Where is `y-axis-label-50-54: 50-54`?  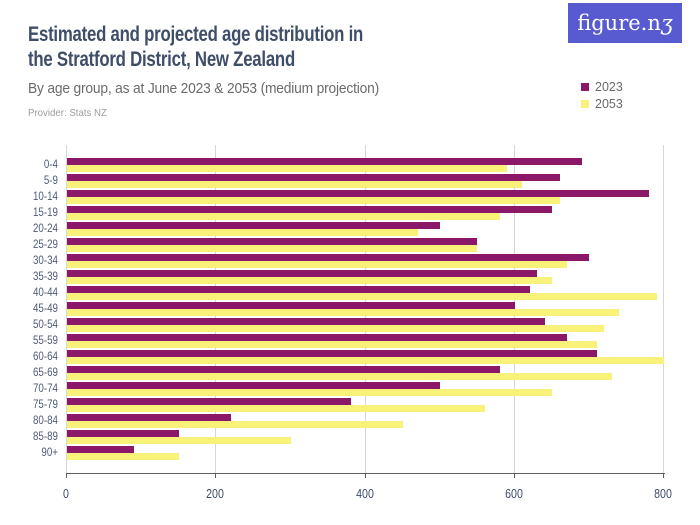
y-axis-label-50-54: 50-54 is located at coordinates (45, 324).